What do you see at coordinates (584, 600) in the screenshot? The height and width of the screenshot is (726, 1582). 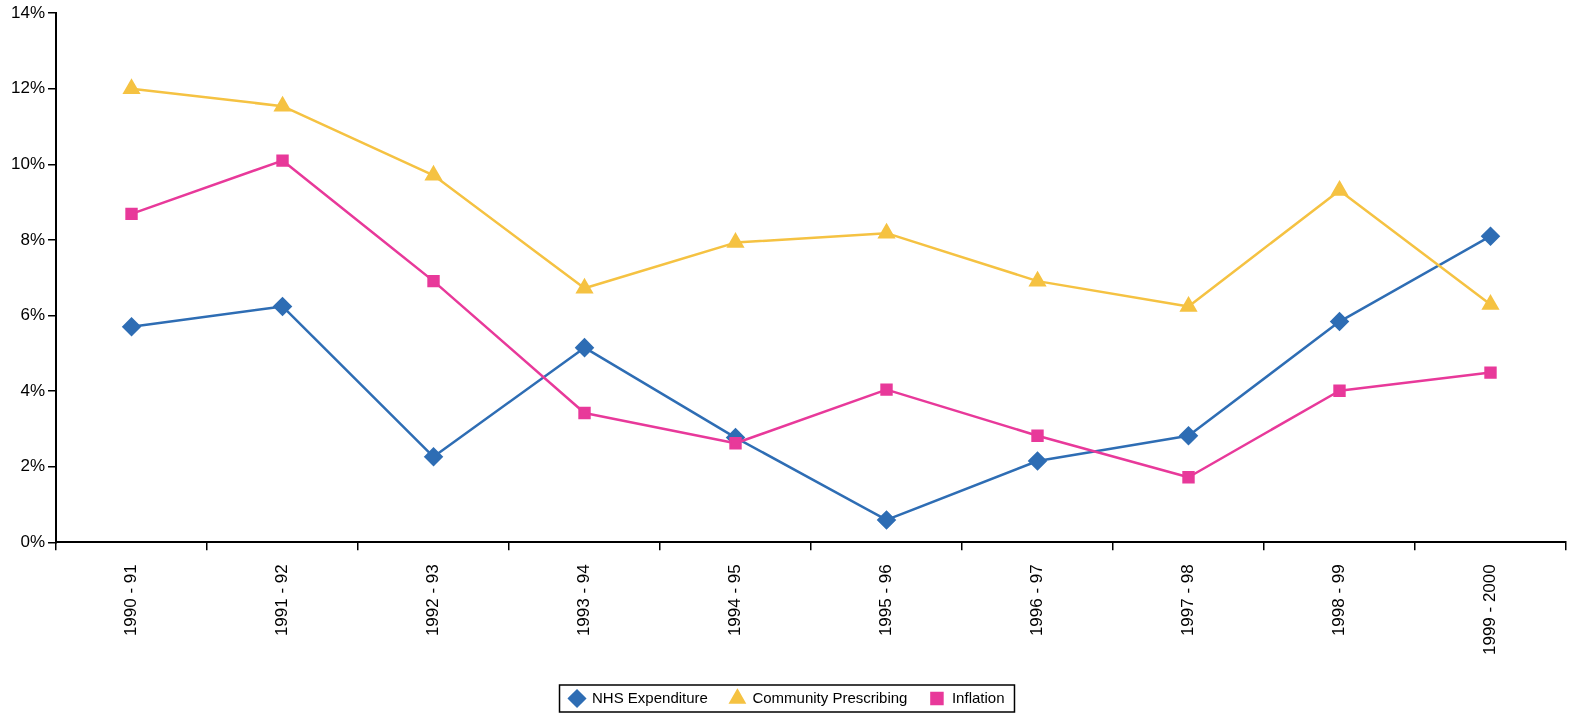 I see `x-tick-label: 1993 - 94` at bounding box center [584, 600].